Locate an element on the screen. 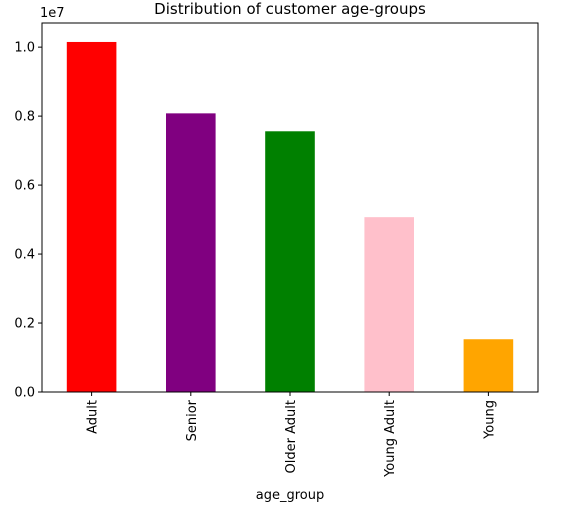  y-tick-label: 0.6 is located at coordinates (24, 186).